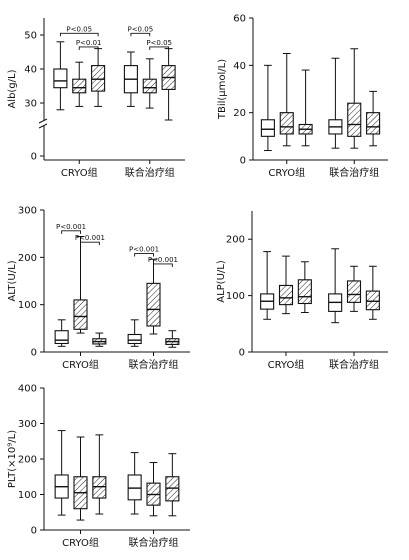  I want to click on y-tick-label: 20, so click(239, 113).